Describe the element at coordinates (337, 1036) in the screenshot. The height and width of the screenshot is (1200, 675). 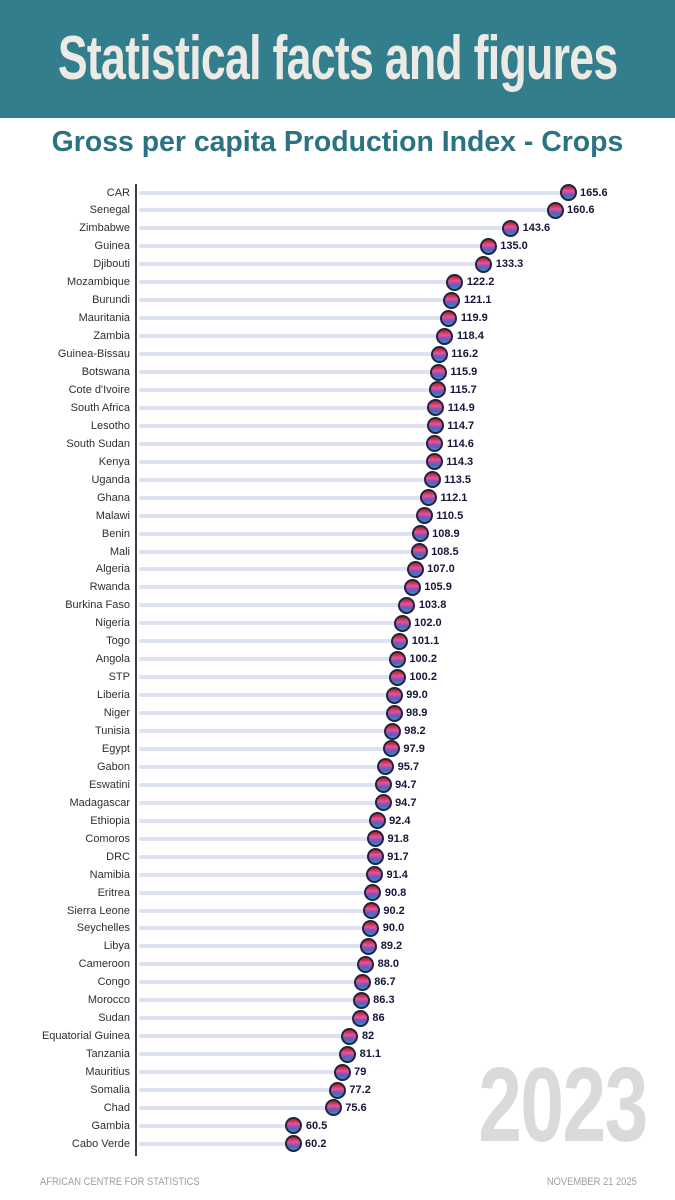
I see `chart-row: Equatorial Guinea 82` at that location.